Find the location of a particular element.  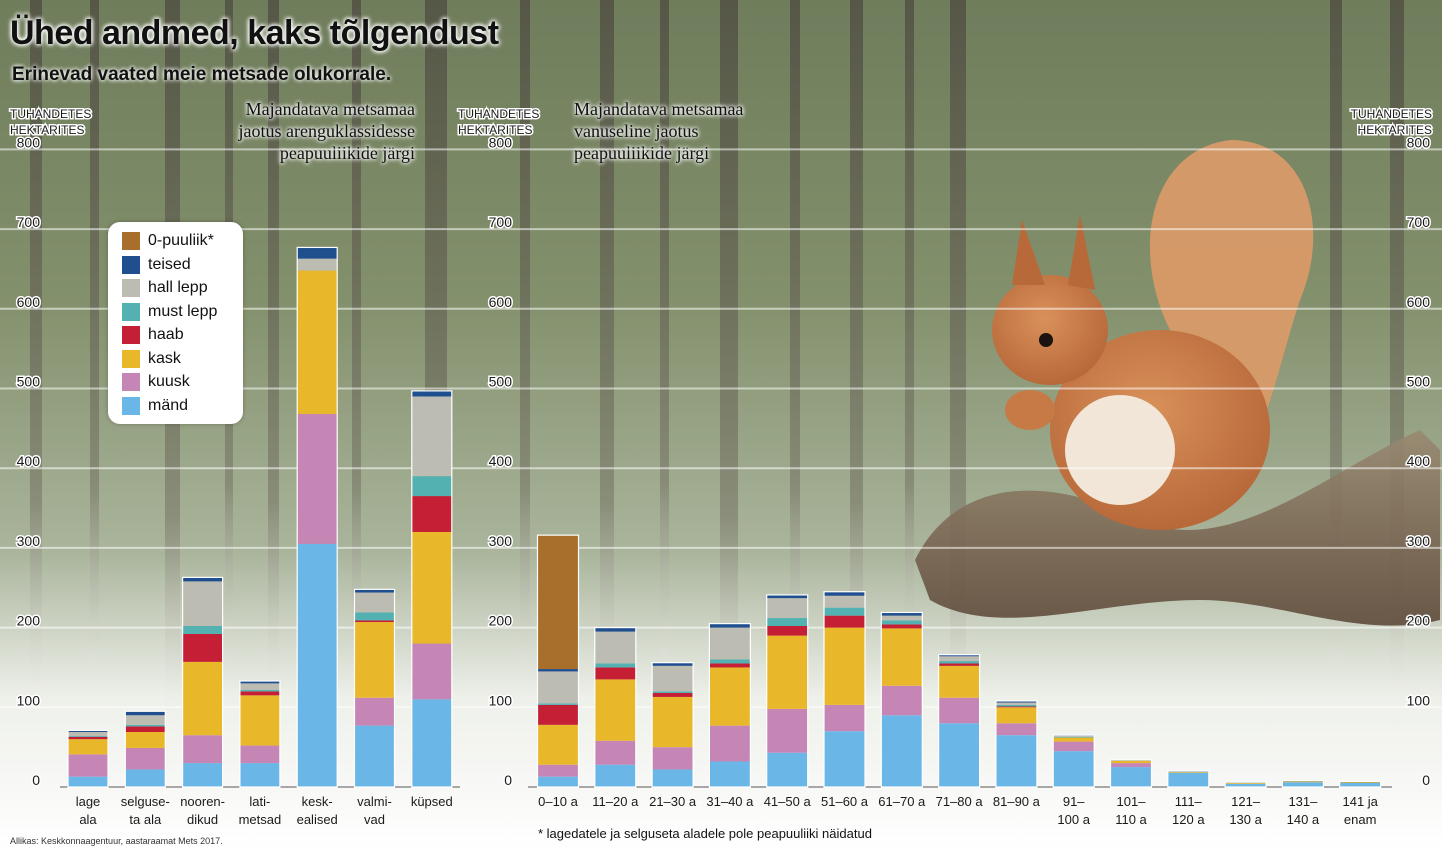

x-tick-label: 31–40 a is located at coordinates (730, 801).